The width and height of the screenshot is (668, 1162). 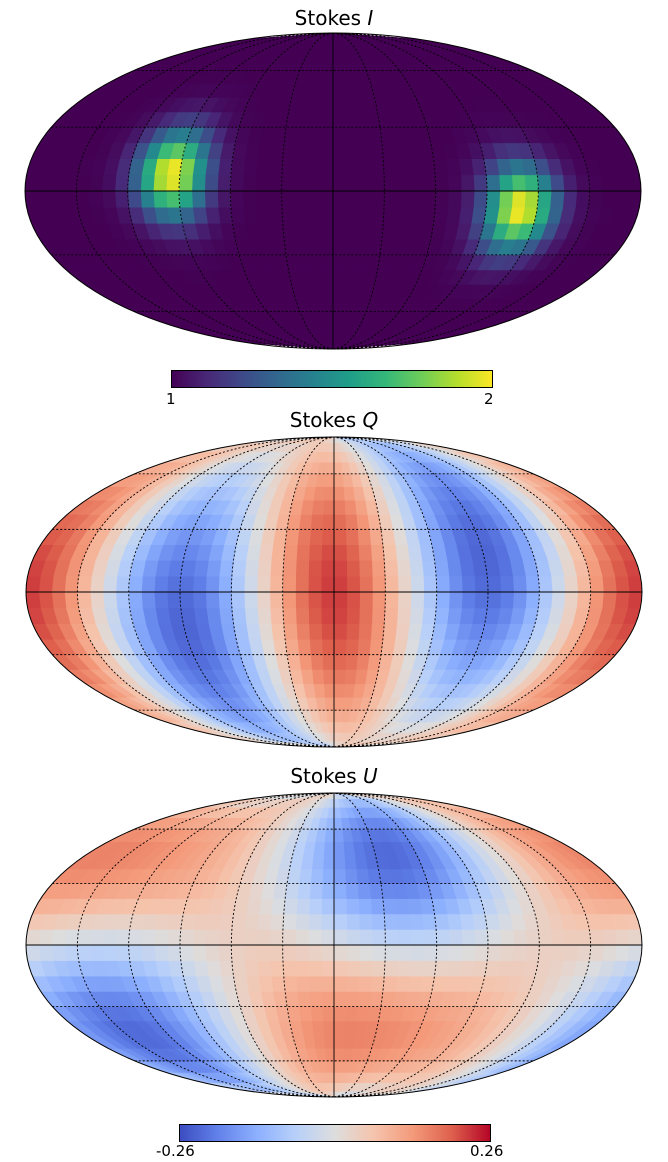 I want to click on colorbar-stokes-qu, so click(x=335, y=1133).